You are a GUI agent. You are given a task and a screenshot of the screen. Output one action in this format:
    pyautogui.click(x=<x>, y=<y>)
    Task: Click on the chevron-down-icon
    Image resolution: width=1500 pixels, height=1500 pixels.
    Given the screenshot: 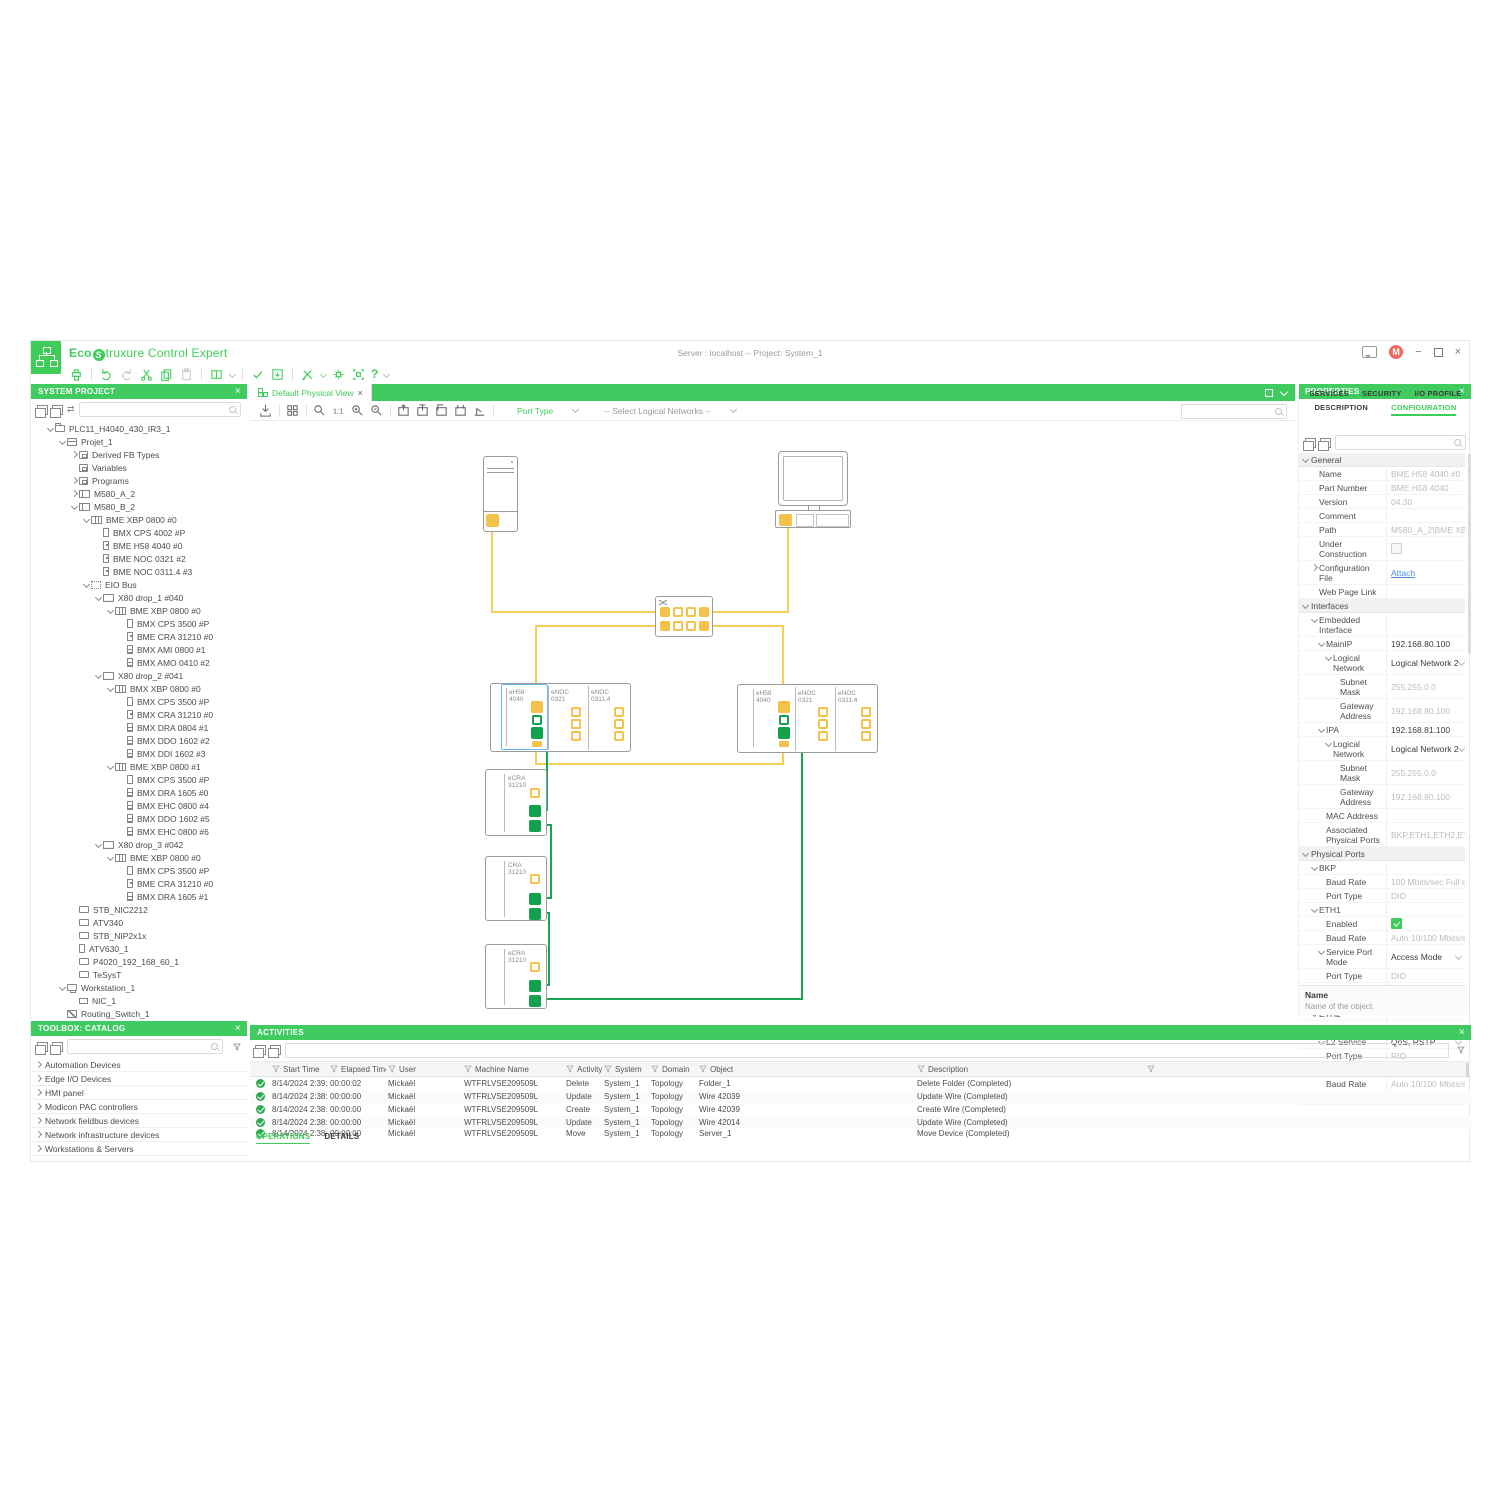 What is the action you would take?
    pyautogui.click(x=1461, y=662)
    